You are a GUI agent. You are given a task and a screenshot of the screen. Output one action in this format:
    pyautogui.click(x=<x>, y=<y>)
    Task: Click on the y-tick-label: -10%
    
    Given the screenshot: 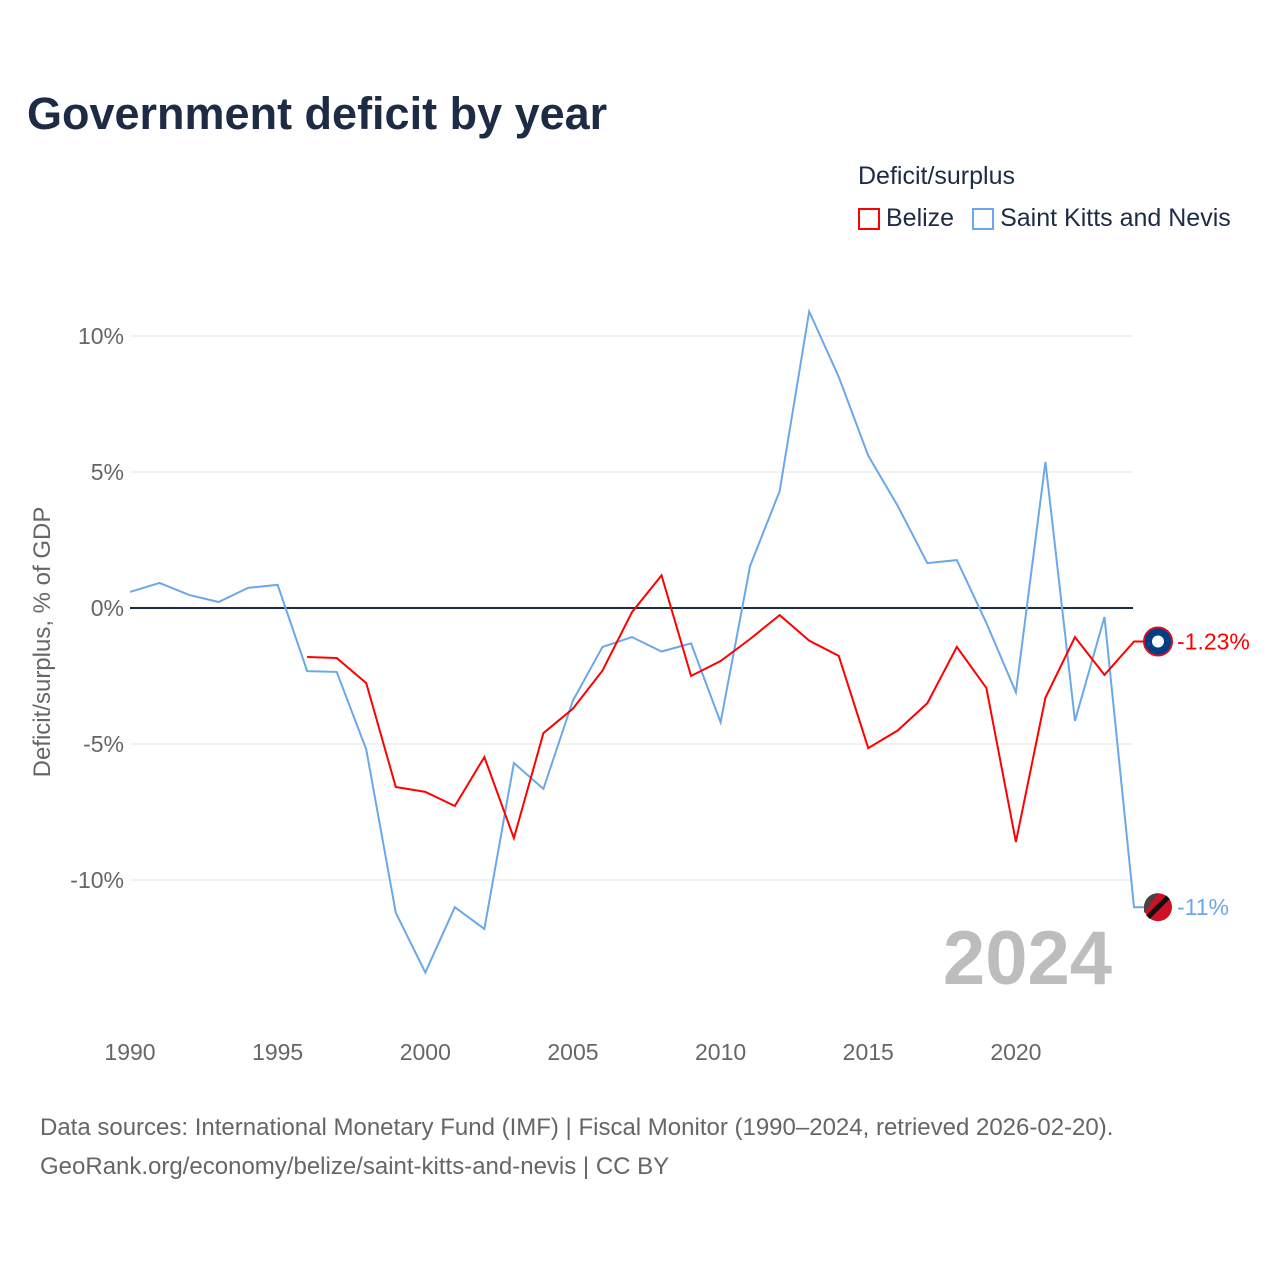 What is the action you would take?
    pyautogui.click(x=97, y=880)
    